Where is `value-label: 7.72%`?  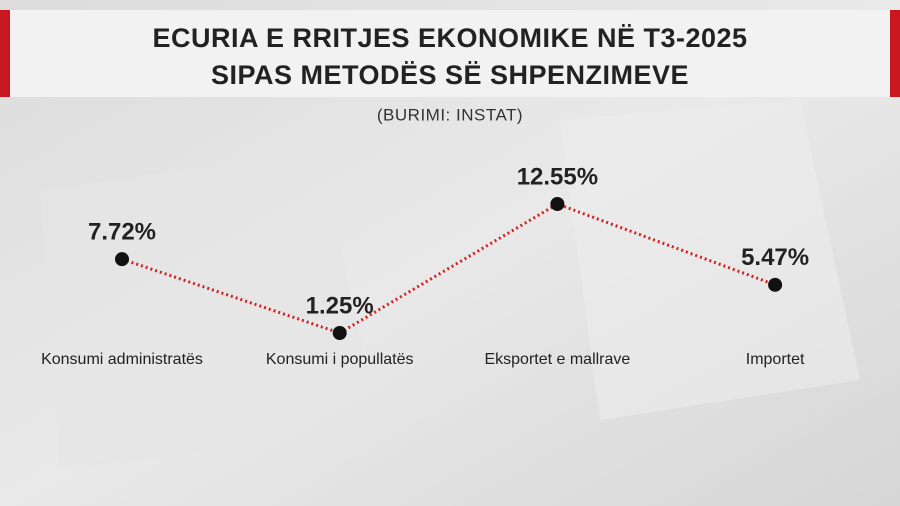 value-label: 7.72% is located at coordinates (122, 231).